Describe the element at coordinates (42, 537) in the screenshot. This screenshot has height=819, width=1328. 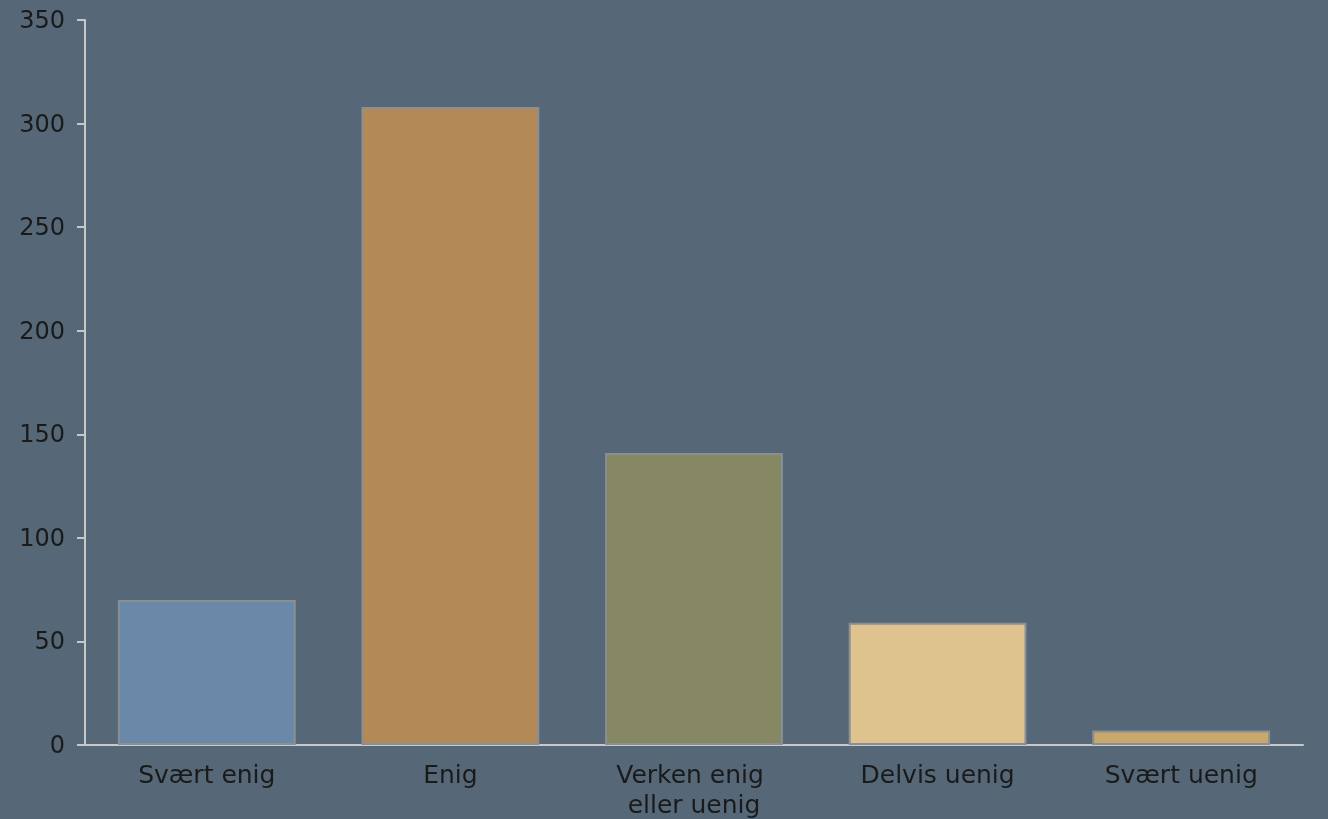
I see `y-tick-label: 100` at that location.